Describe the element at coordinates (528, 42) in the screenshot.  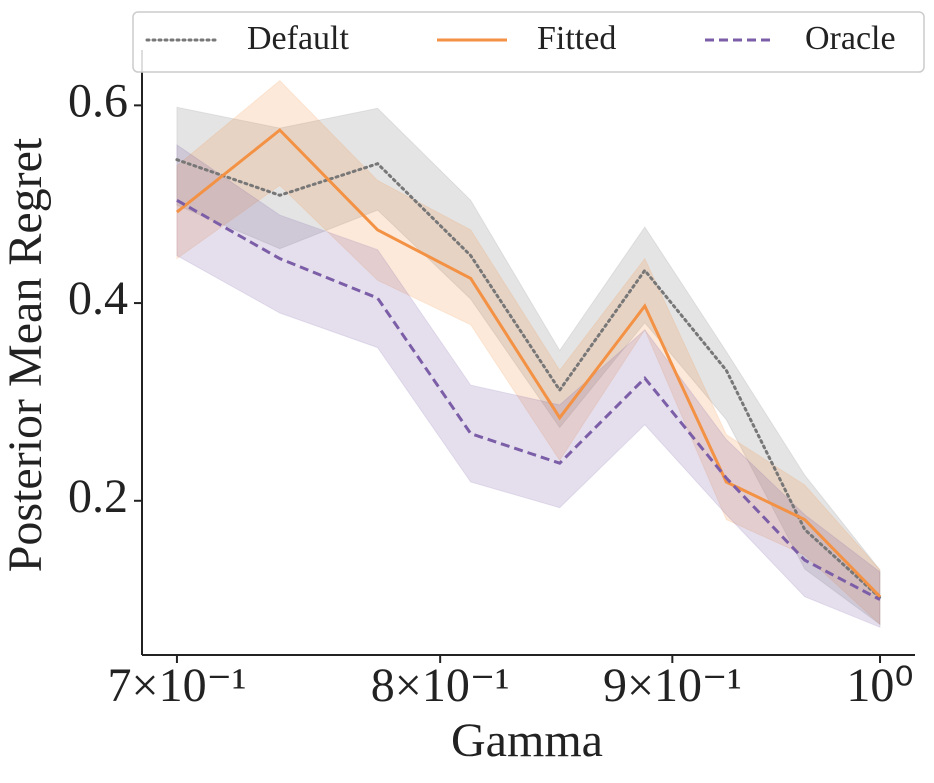
I see `legend-box` at that location.